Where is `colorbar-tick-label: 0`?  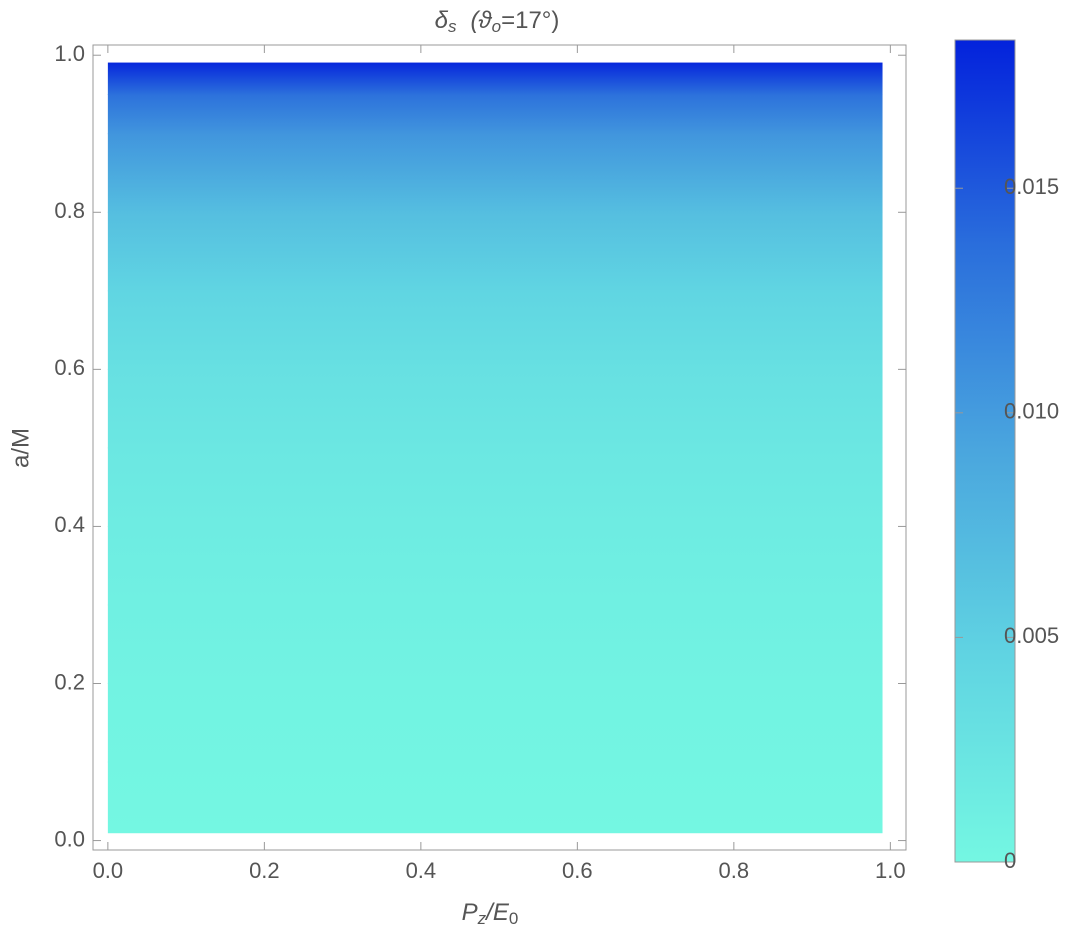
colorbar-tick-label: 0 is located at coordinates (1010, 860).